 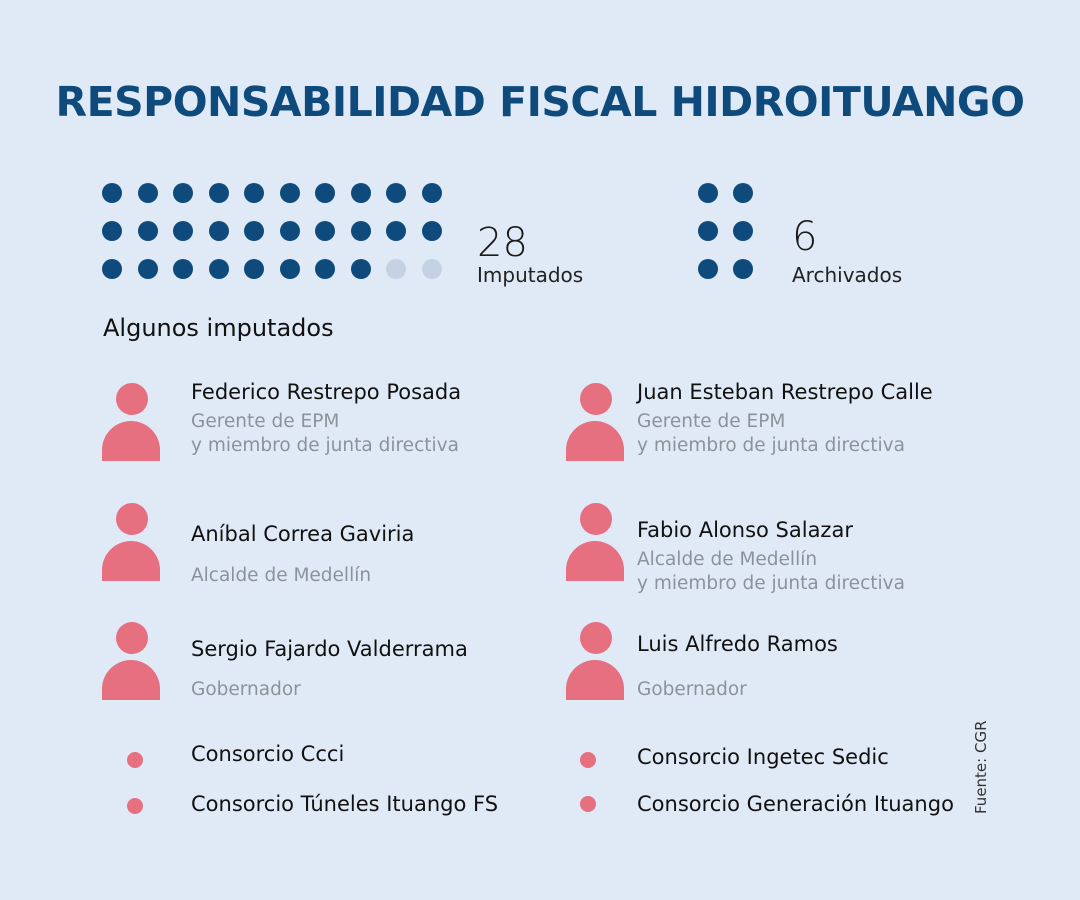 I want to click on page-title: RESPONSABILIDAD FISCAL HIDROITUANGO, so click(x=540, y=102).